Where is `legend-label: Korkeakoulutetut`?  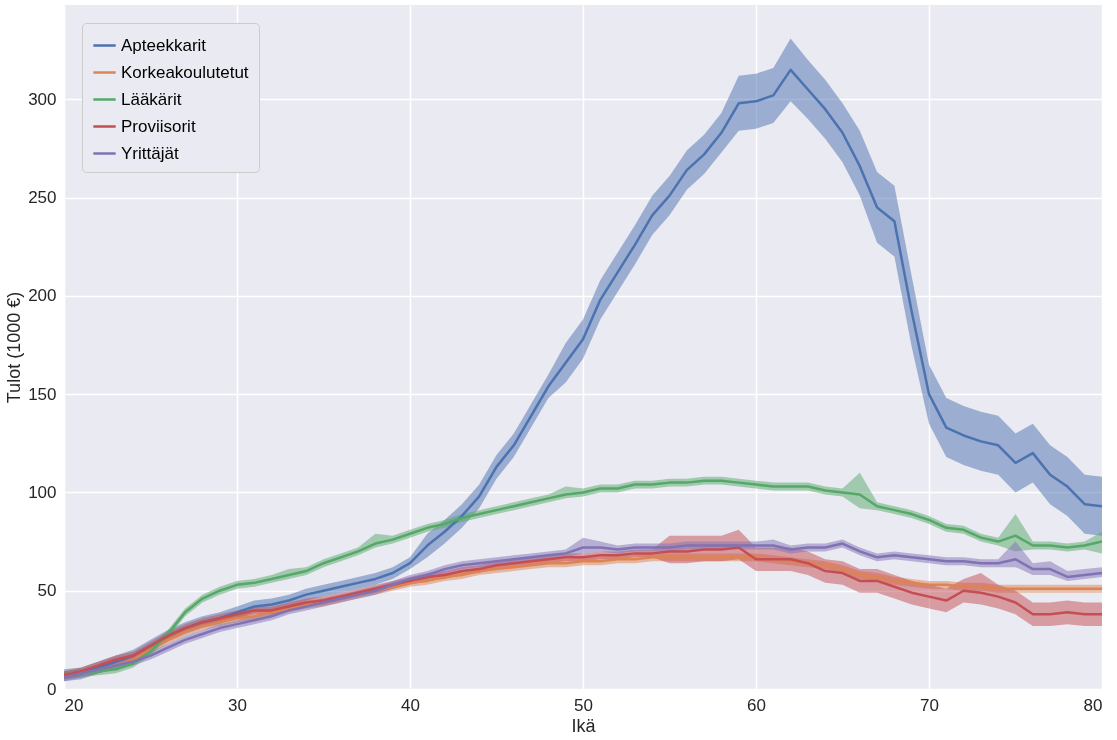 legend-label: Korkeakoulutetut is located at coordinates (185, 72).